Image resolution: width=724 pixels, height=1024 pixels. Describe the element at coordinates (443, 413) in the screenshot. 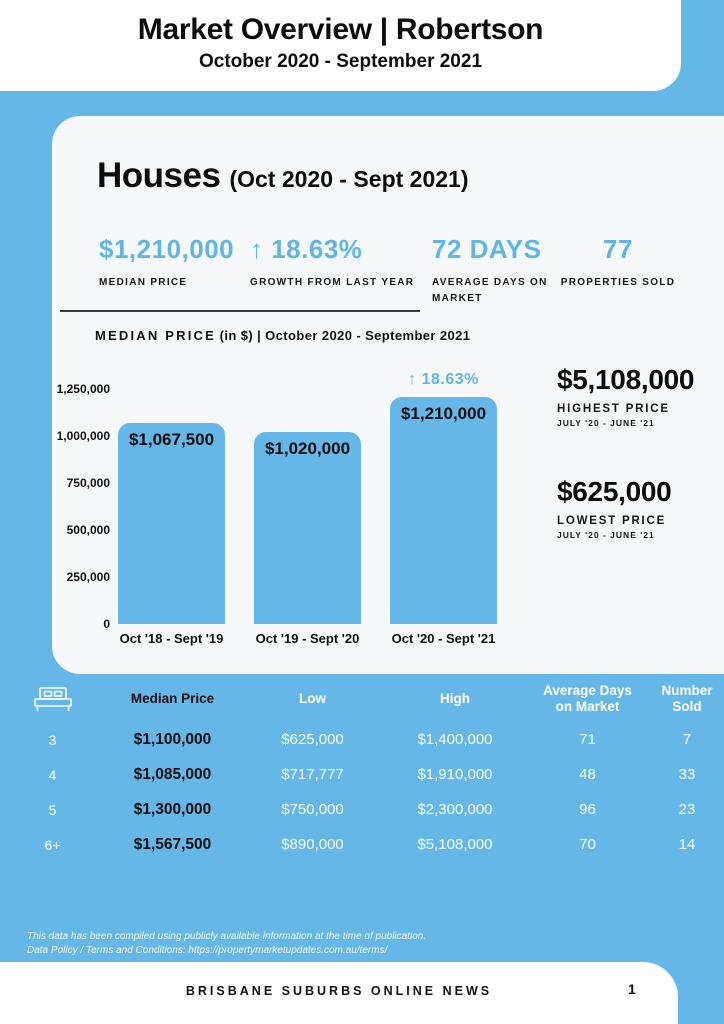

I see `bar-value-label: $1,210,000` at that location.